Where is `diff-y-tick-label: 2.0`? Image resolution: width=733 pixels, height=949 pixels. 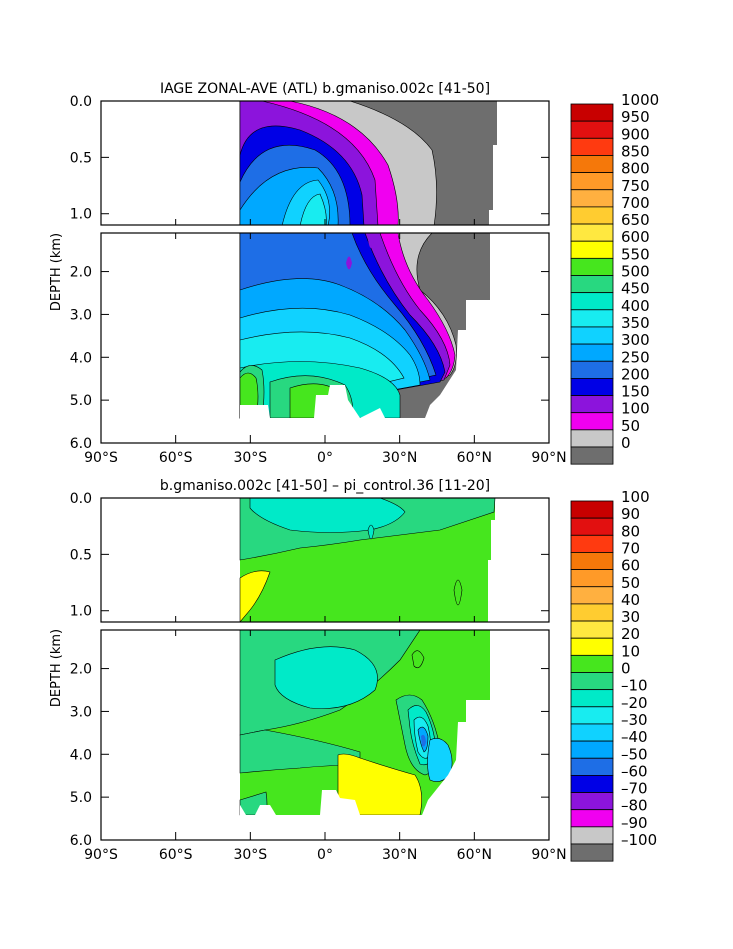 diff-y-tick-label: 2.0 is located at coordinates (81, 670).